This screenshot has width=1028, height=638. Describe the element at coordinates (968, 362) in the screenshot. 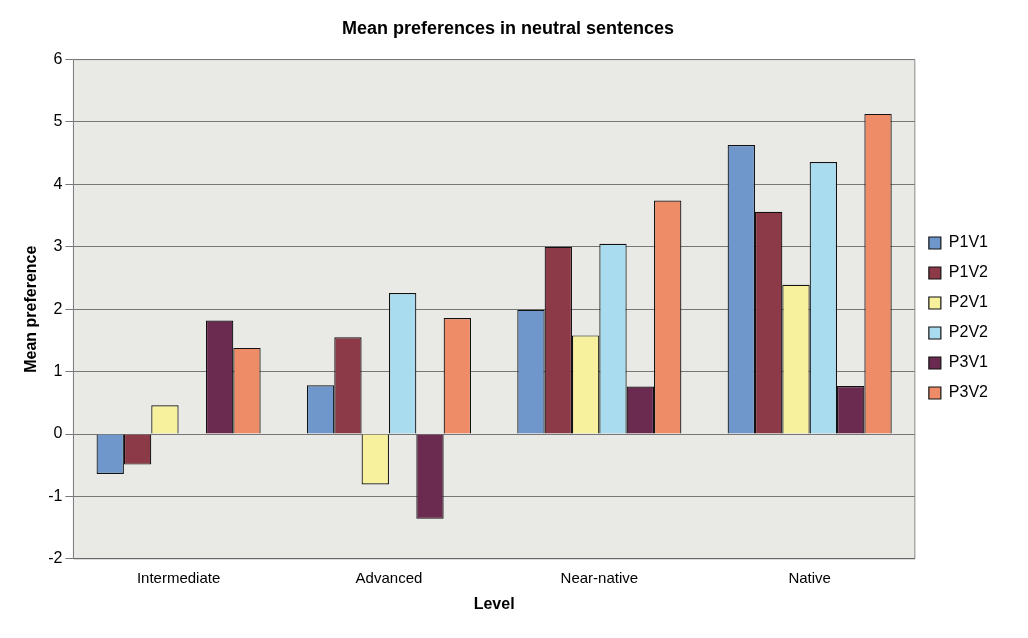

I see `legend-label: P3V1` at that location.